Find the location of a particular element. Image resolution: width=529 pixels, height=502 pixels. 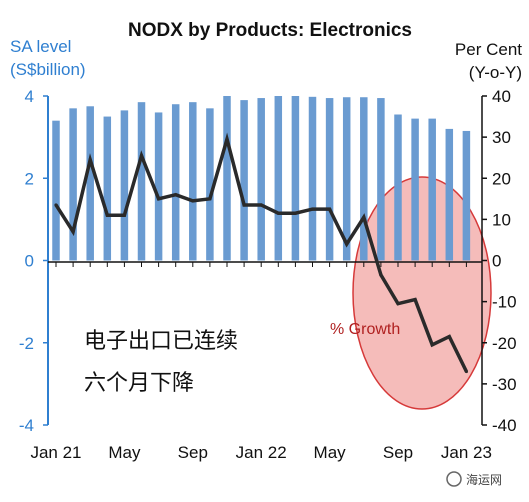

chart-title: NODX by Products: Electronics is located at coordinates (270, 30).